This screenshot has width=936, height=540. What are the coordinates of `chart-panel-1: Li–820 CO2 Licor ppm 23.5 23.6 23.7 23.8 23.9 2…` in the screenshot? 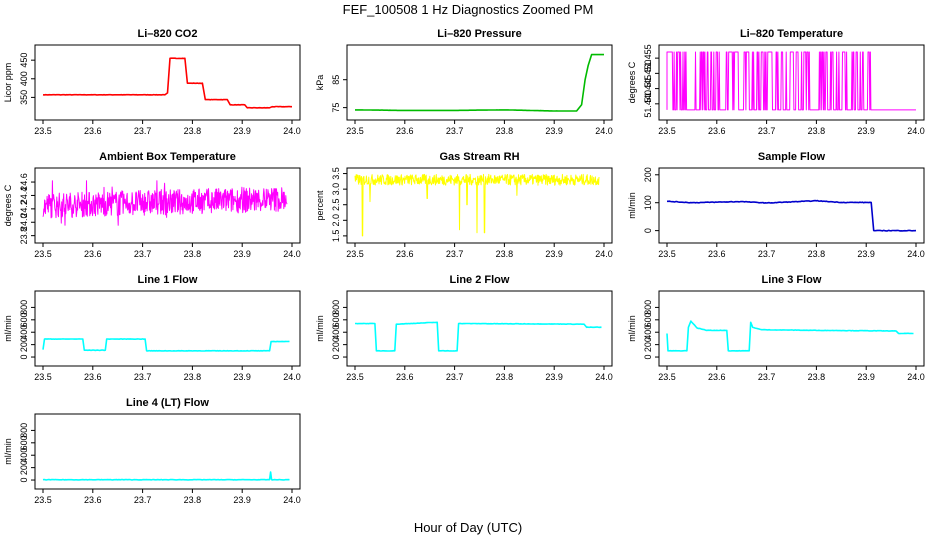 It's located at (152, 82).